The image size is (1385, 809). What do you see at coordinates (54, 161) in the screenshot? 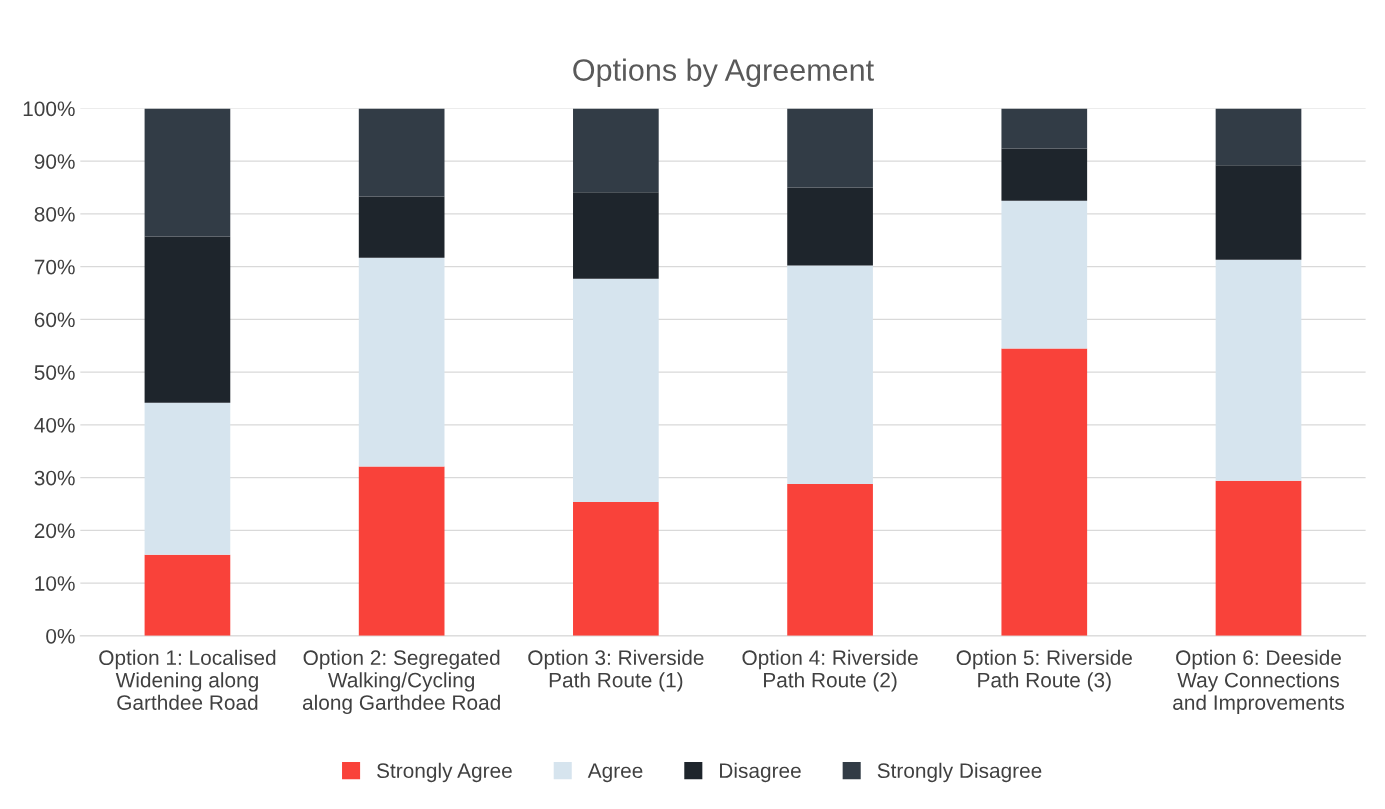
I see `y-tick-label: 90%` at bounding box center [54, 161].